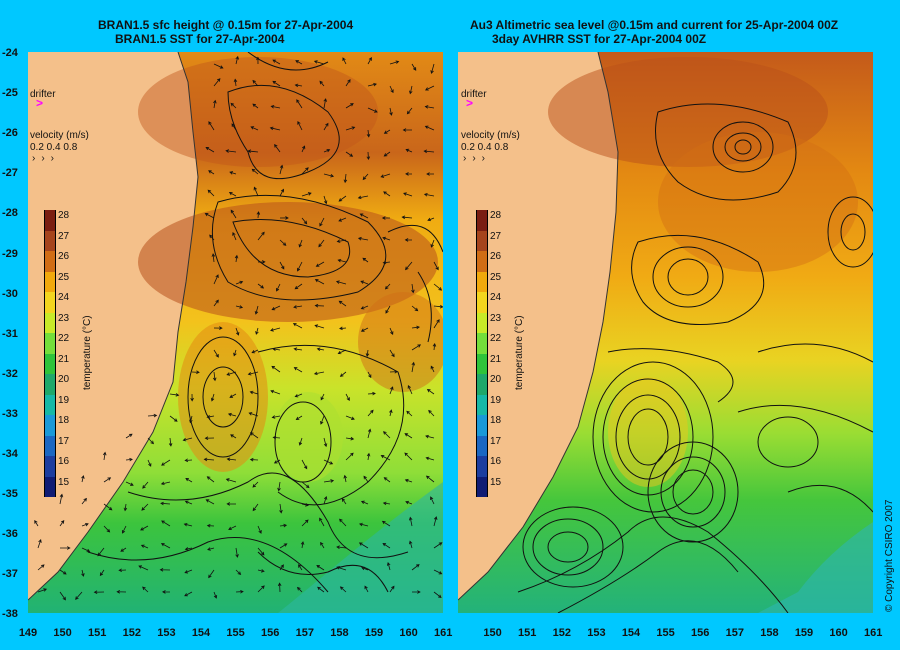 This screenshot has height=650, width=900. What do you see at coordinates (87, 352) in the screenshot?
I see `colorbar-title: temperature (°C)` at bounding box center [87, 352].